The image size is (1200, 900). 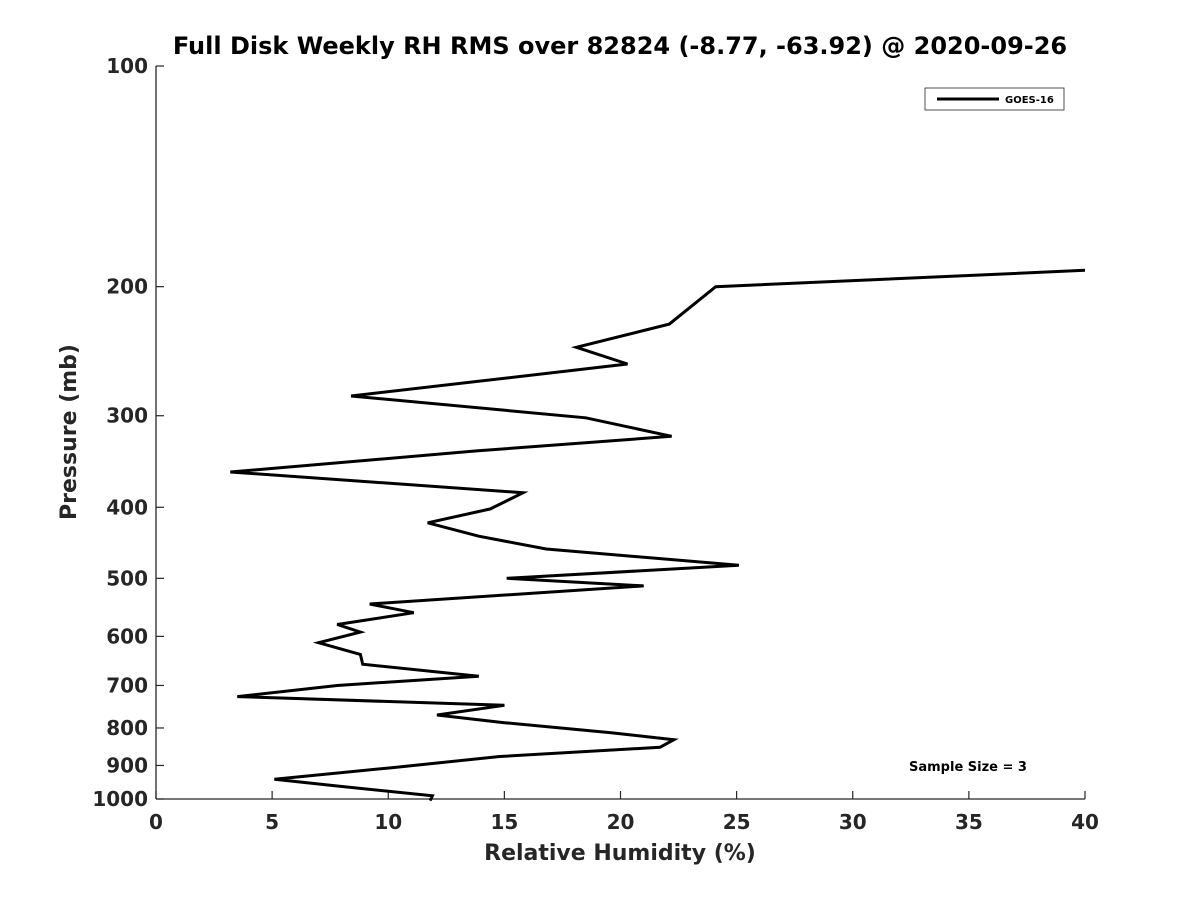 I want to click on y-tick-label: 1000, so click(x=120, y=799).